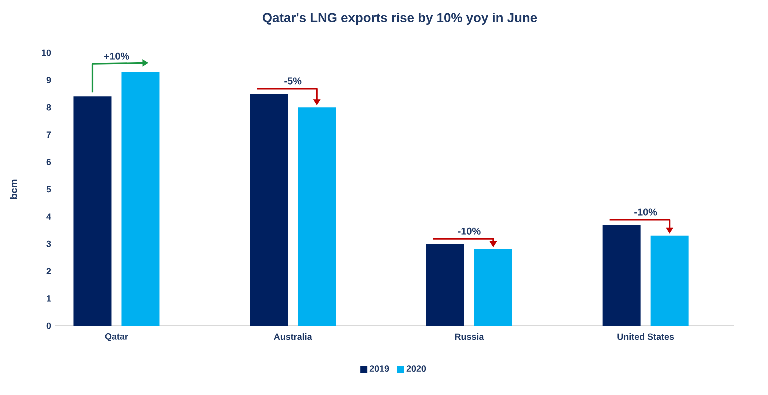  Describe the element at coordinates (646, 337) in the screenshot. I see `x-tick-label: United States` at that location.